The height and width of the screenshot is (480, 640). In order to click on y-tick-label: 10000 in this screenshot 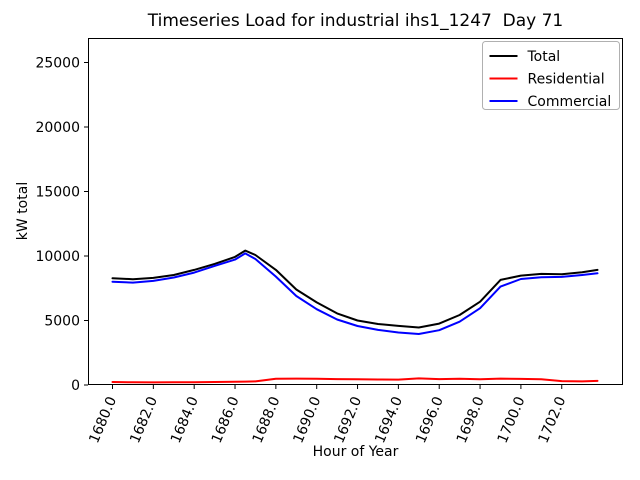, I will do `click(57, 257)`.